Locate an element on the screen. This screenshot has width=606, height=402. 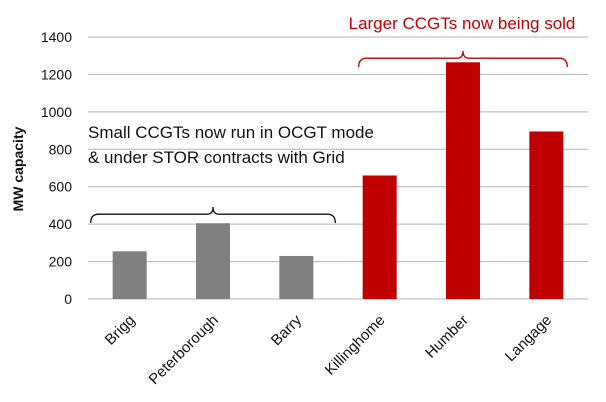
bar-peterborough is located at coordinates (213, 261).